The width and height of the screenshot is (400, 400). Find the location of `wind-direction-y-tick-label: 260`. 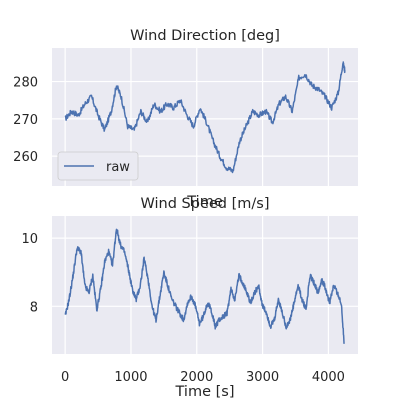

wind-direction-y-tick-label: 260 is located at coordinates (25, 157).